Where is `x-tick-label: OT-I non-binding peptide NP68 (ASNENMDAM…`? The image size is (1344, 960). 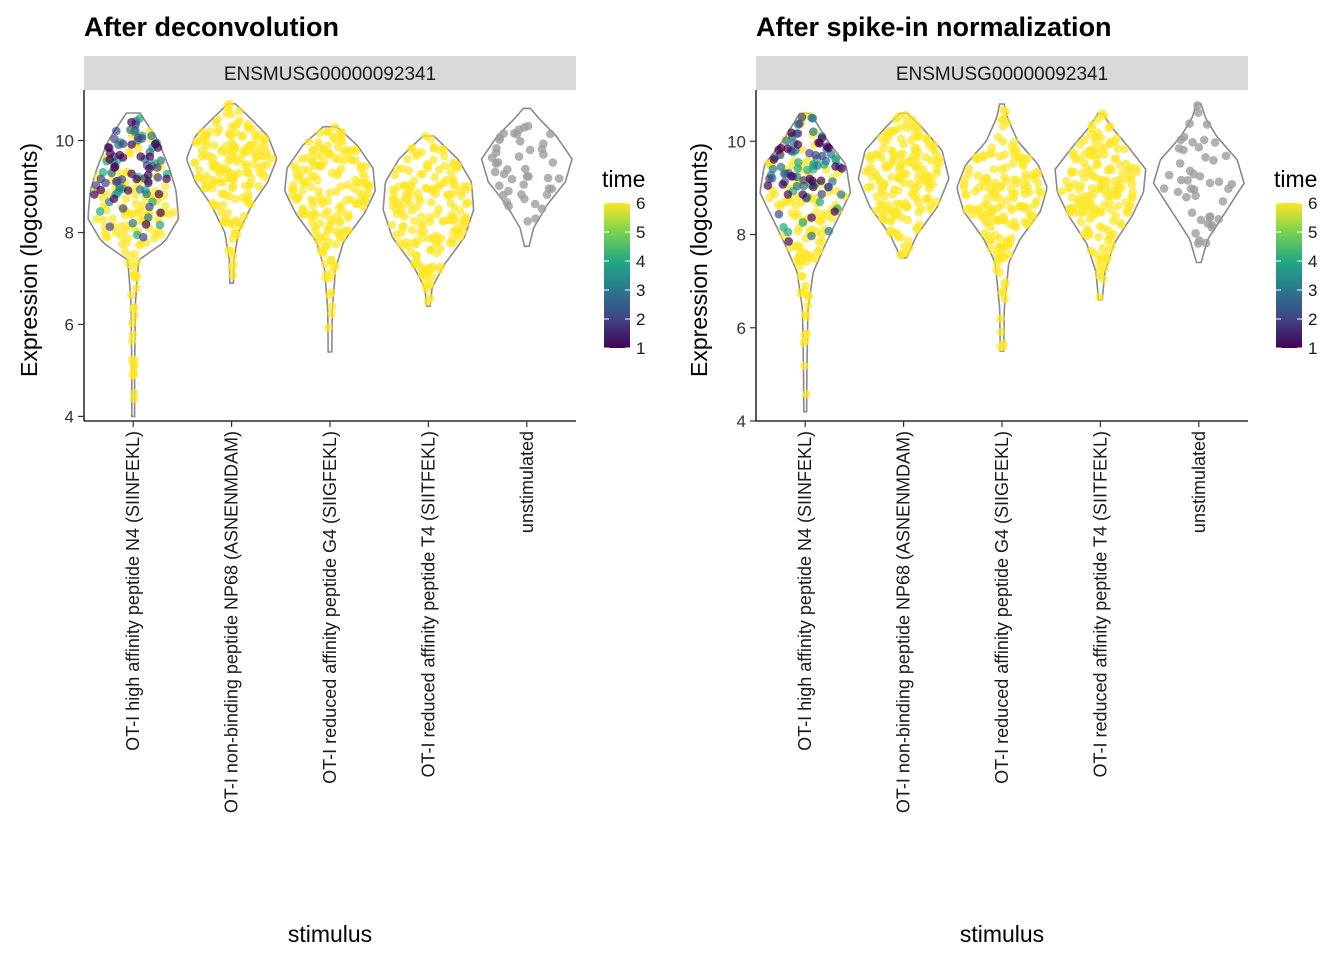 x-tick-label: OT-I non-binding peptide NP68 (ASNENMDAM… is located at coordinates (232, 622).